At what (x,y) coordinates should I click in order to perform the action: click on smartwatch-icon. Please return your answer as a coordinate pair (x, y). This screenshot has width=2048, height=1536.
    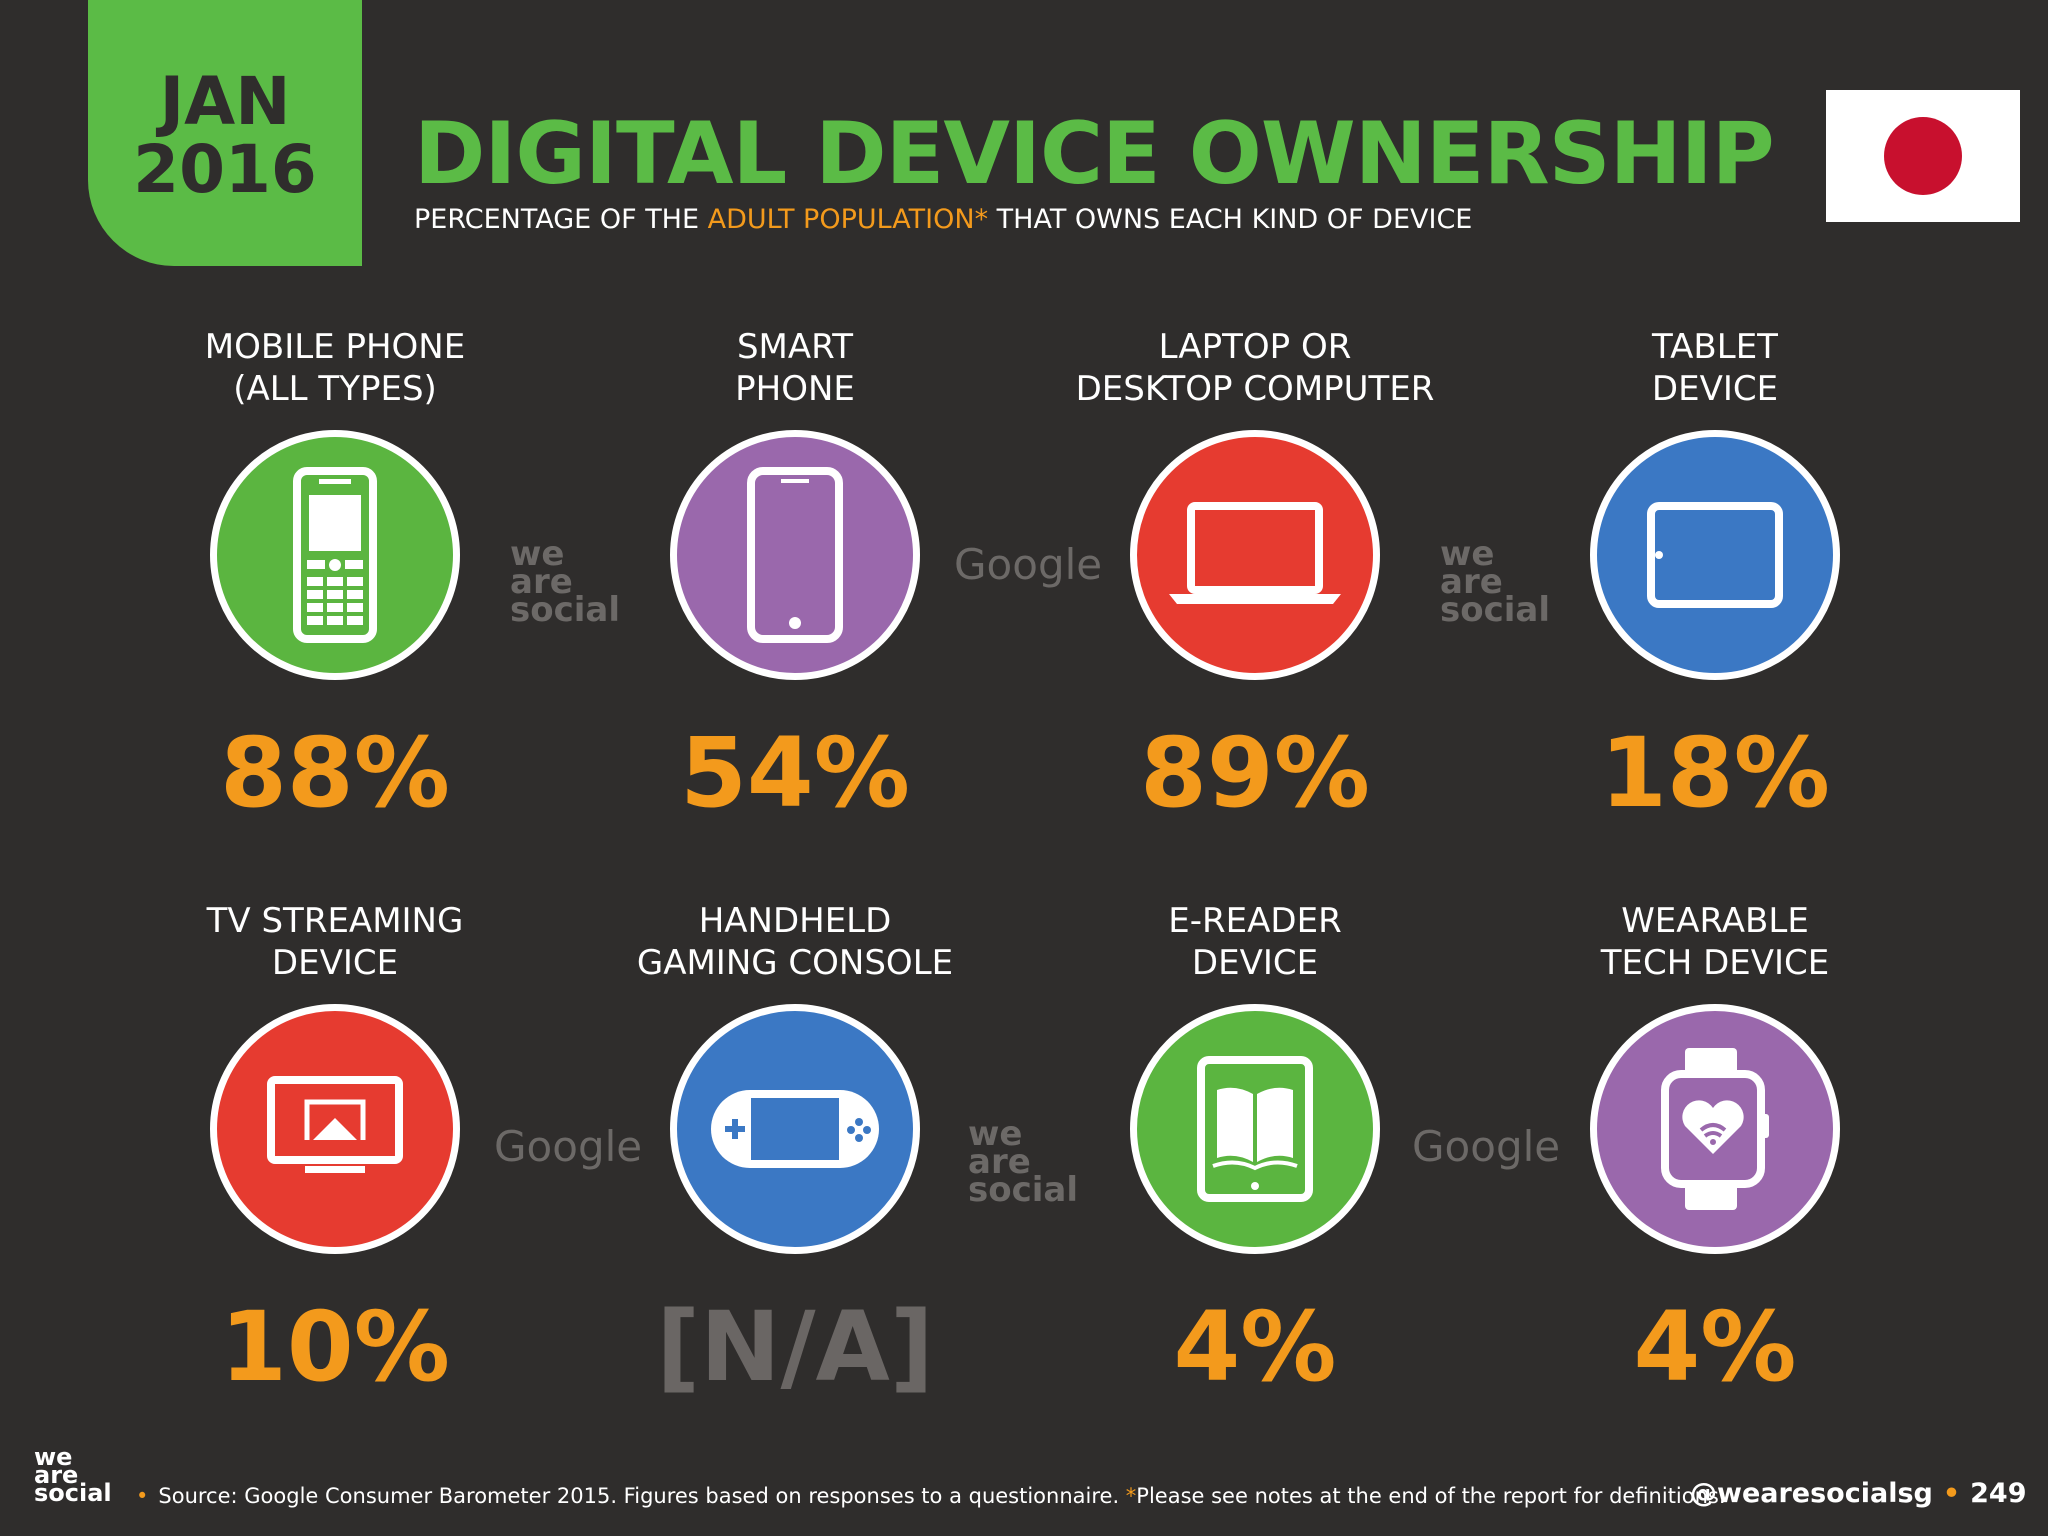
    Looking at the image, I should click on (1715, 1129).